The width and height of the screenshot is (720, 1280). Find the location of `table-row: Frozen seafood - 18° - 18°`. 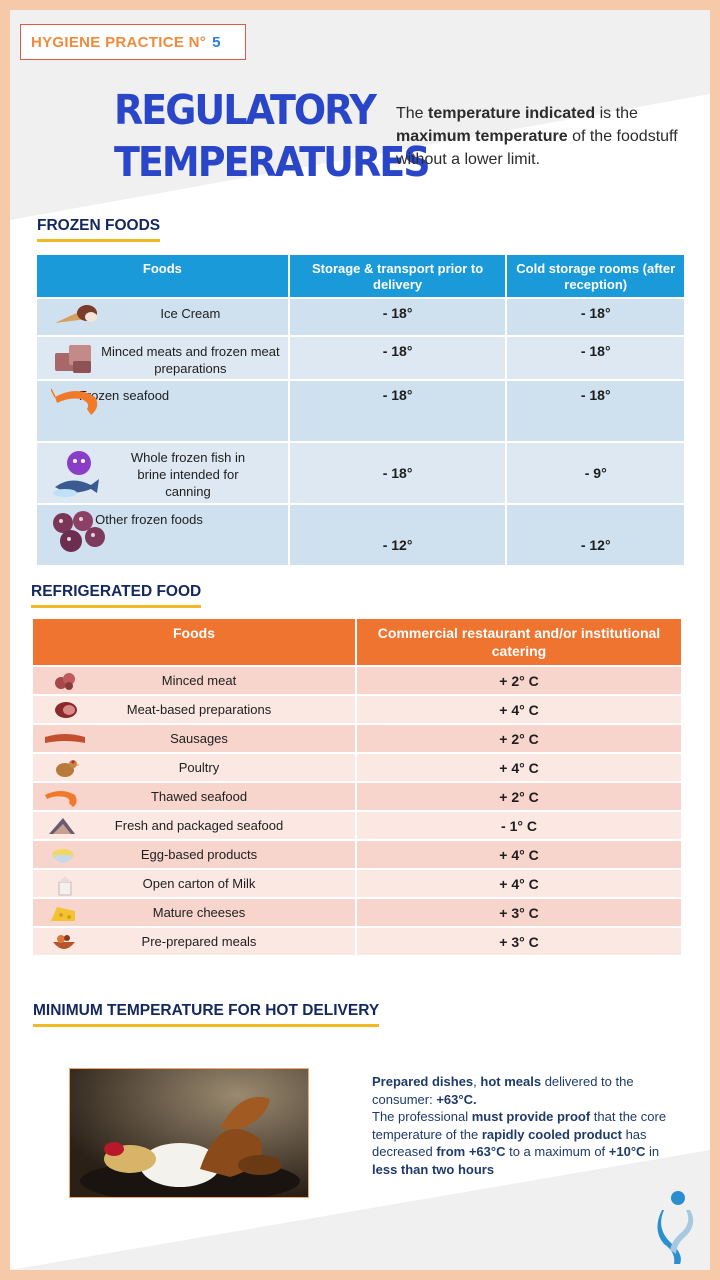

table-row: Frozen seafood - 18° - 18° is located at coordinates (360, 411).